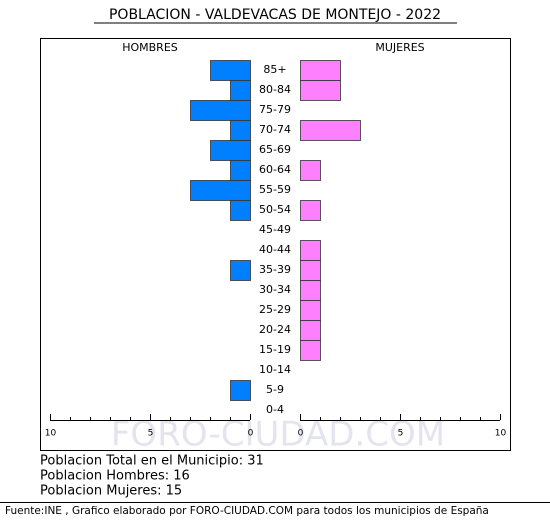 Image resolution: width=550 pixels, height=520 pixels. Describe the element at coordinates (399, 47) in the screenshot. I see `series-header: MUJERES` at that location.